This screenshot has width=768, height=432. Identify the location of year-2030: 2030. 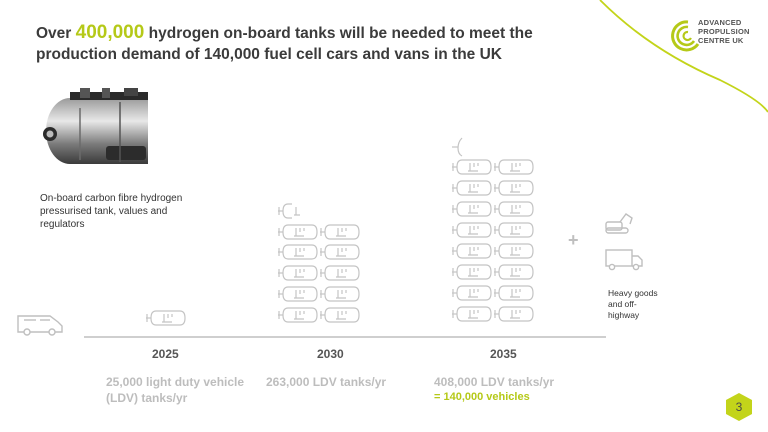
(330, 354).